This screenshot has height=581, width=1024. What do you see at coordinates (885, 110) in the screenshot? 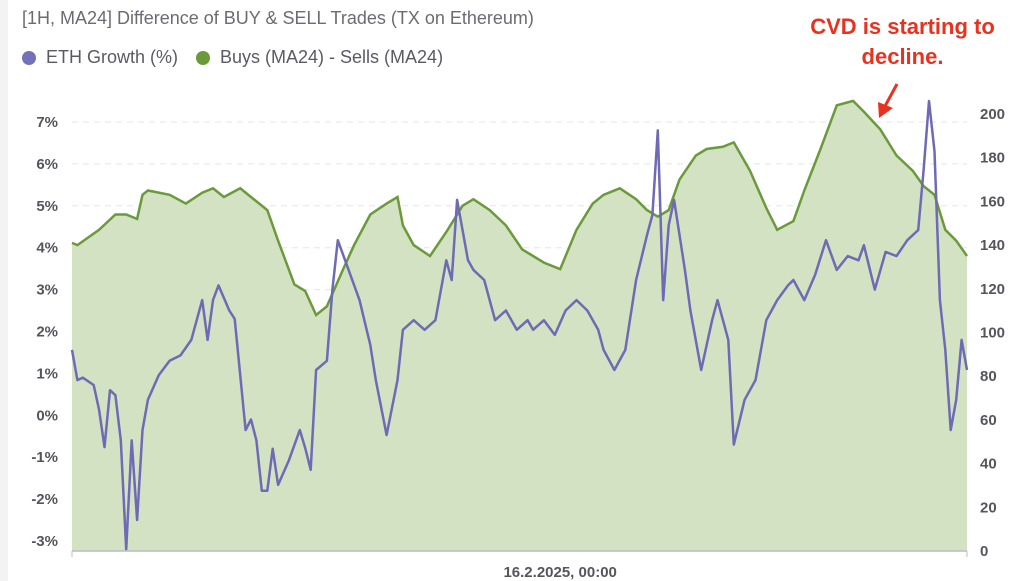
I see `arrow-head-icon` at bounding box center [885, 110].